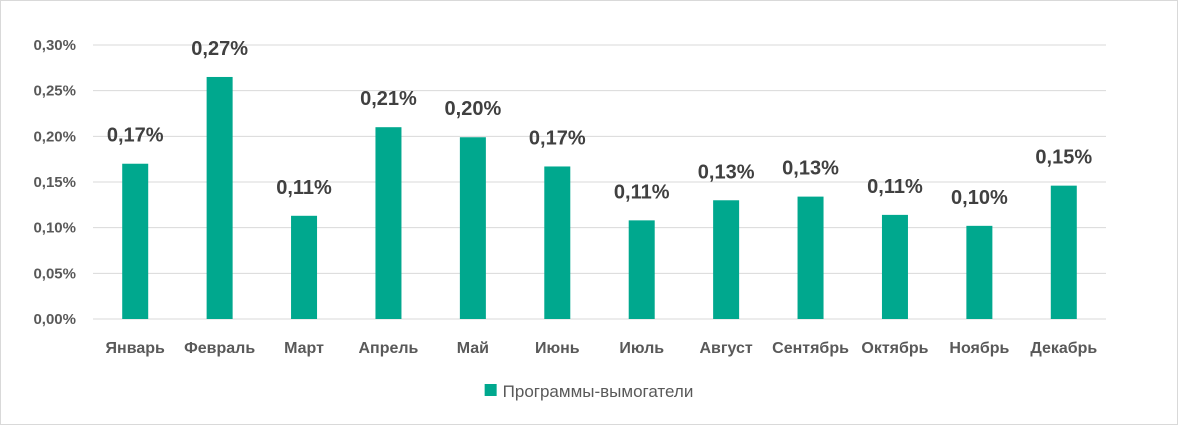  I want to click on y-axis-tick-labels: 0,00% 0,05% 0,10% 0,15% 0,20% 0,25% 0,30%, so click(54, 182).